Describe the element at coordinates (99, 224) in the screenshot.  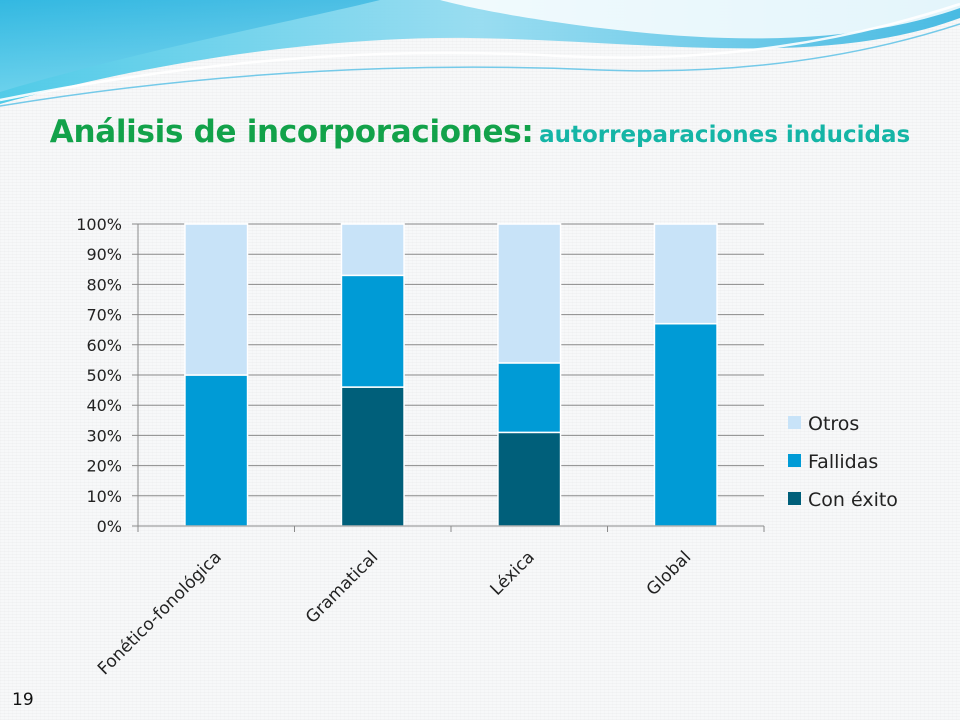
I see `y-tick-label: 100%` at that location.